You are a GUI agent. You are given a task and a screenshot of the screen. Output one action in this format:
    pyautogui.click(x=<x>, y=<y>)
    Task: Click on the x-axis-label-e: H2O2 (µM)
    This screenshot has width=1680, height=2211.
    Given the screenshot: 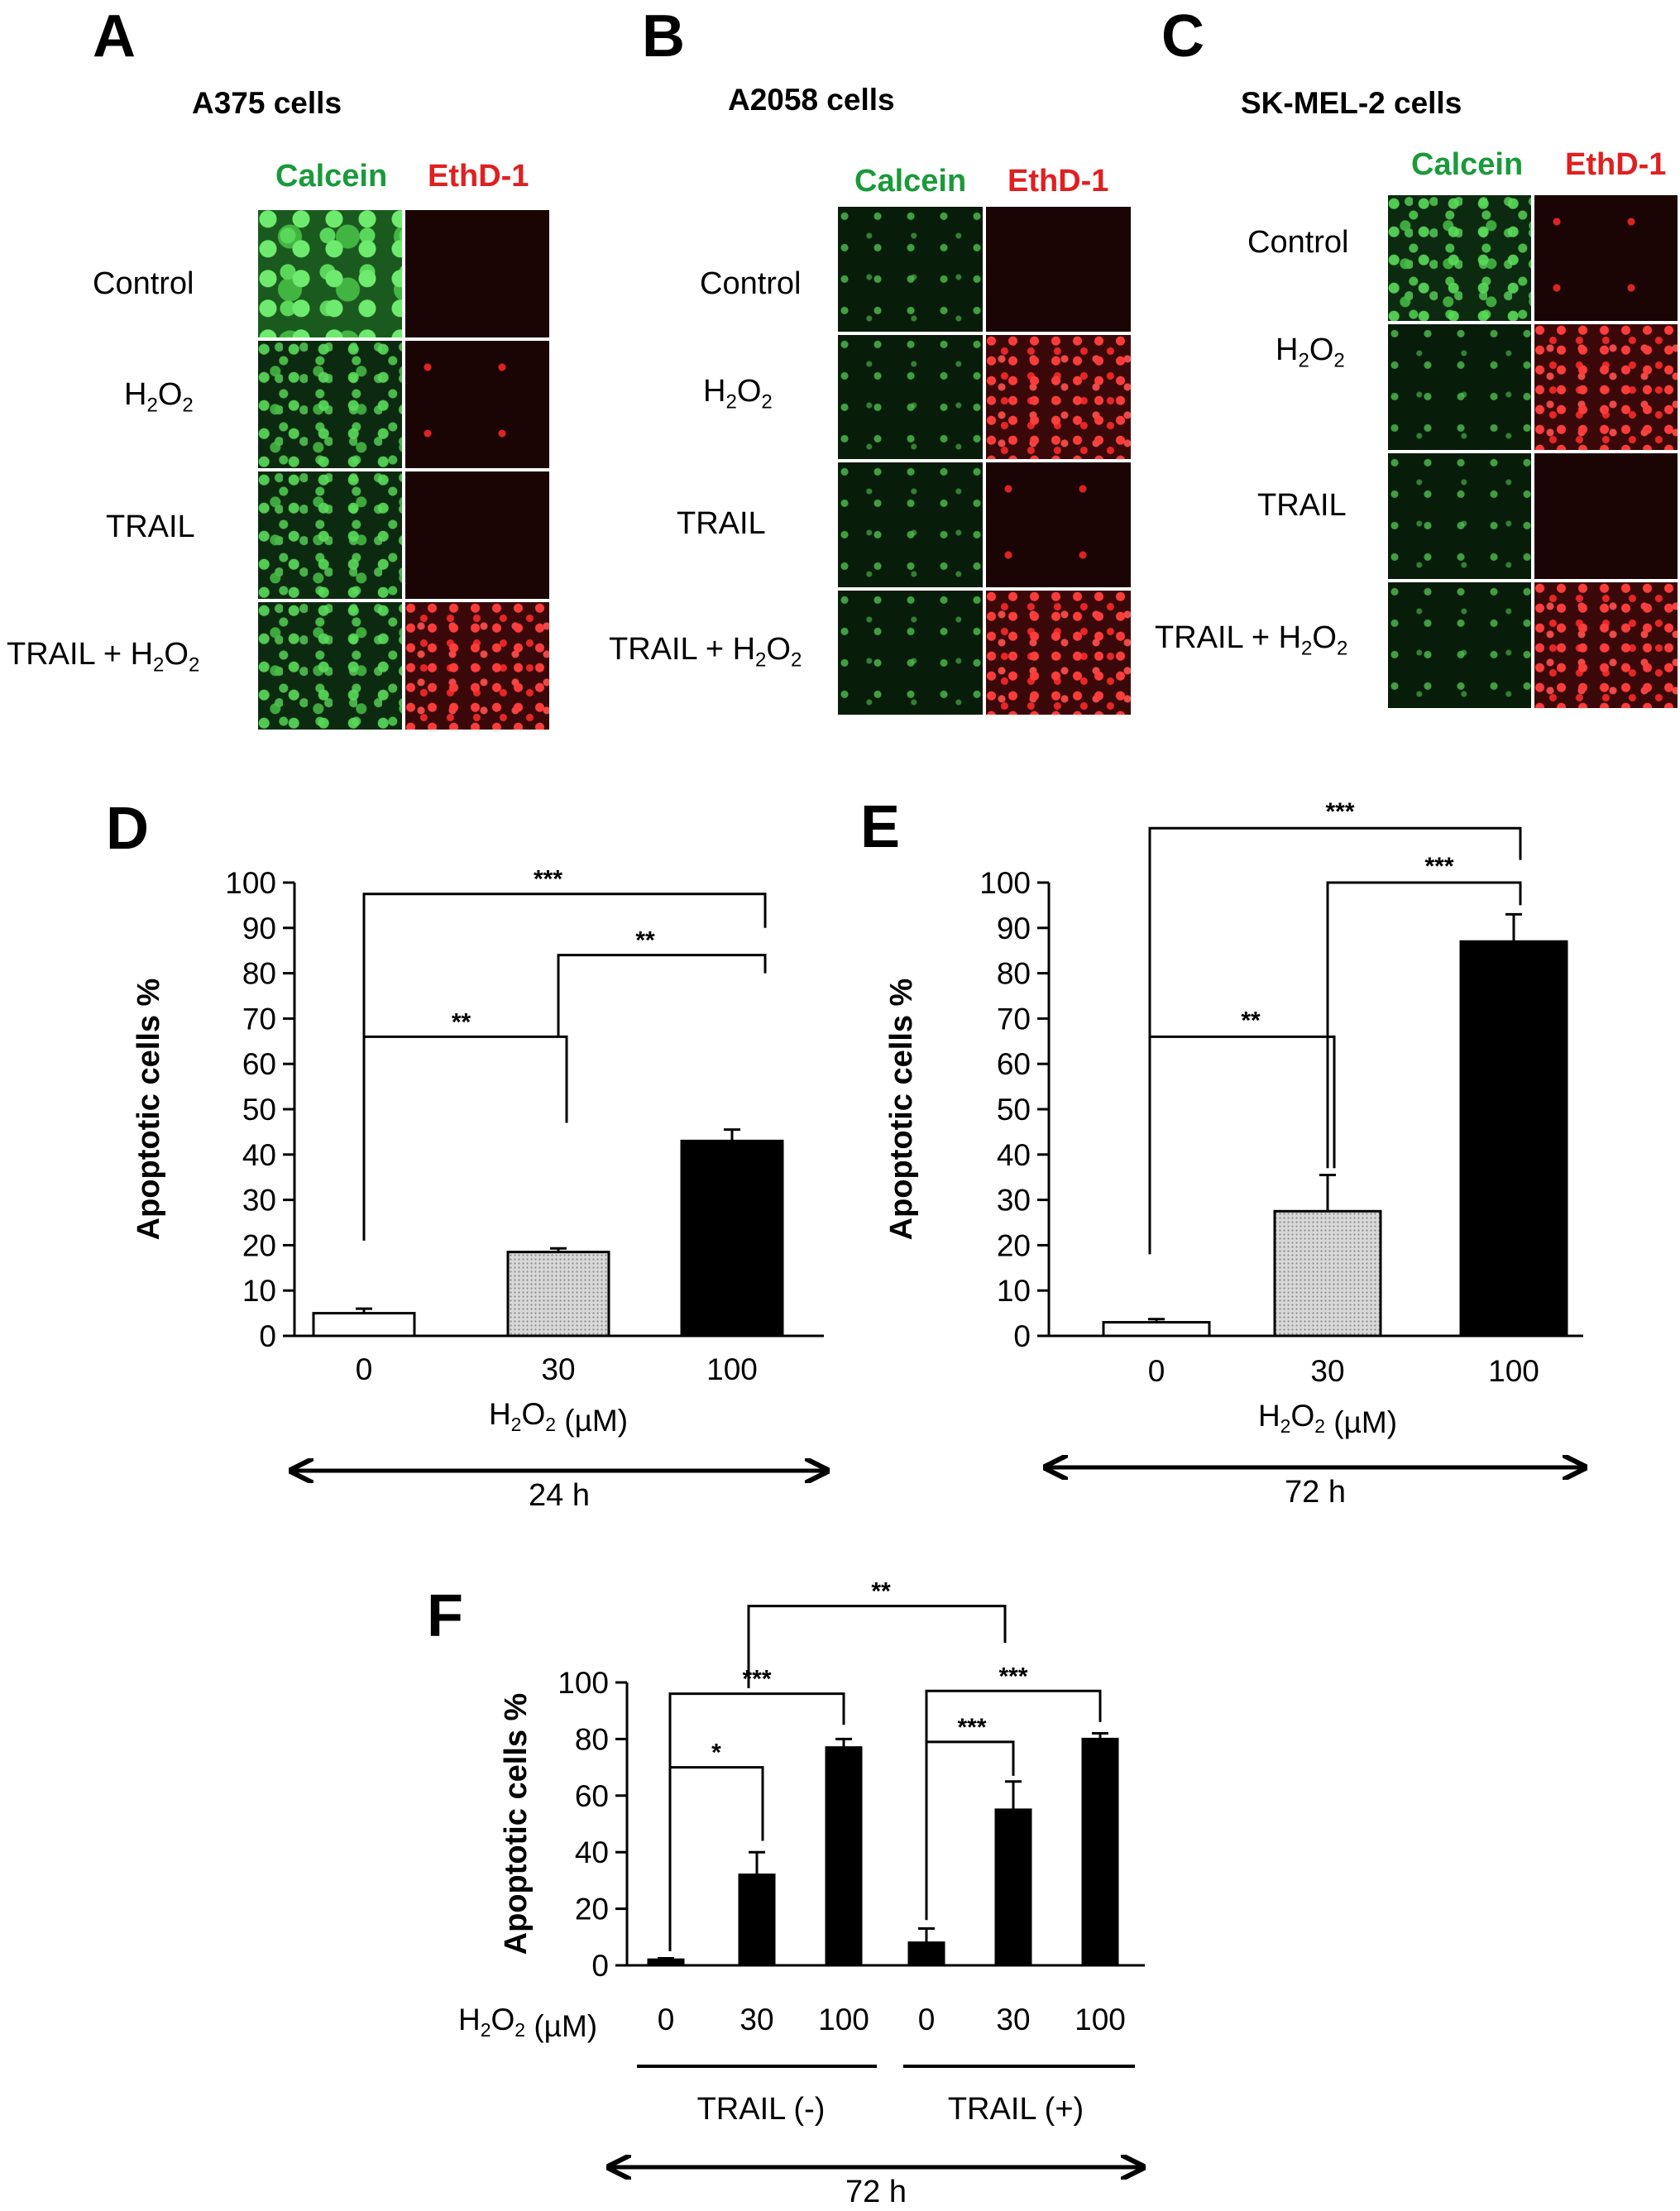 What is the action you would take?
    pyautogui.click(x=1327, y=1419)
    